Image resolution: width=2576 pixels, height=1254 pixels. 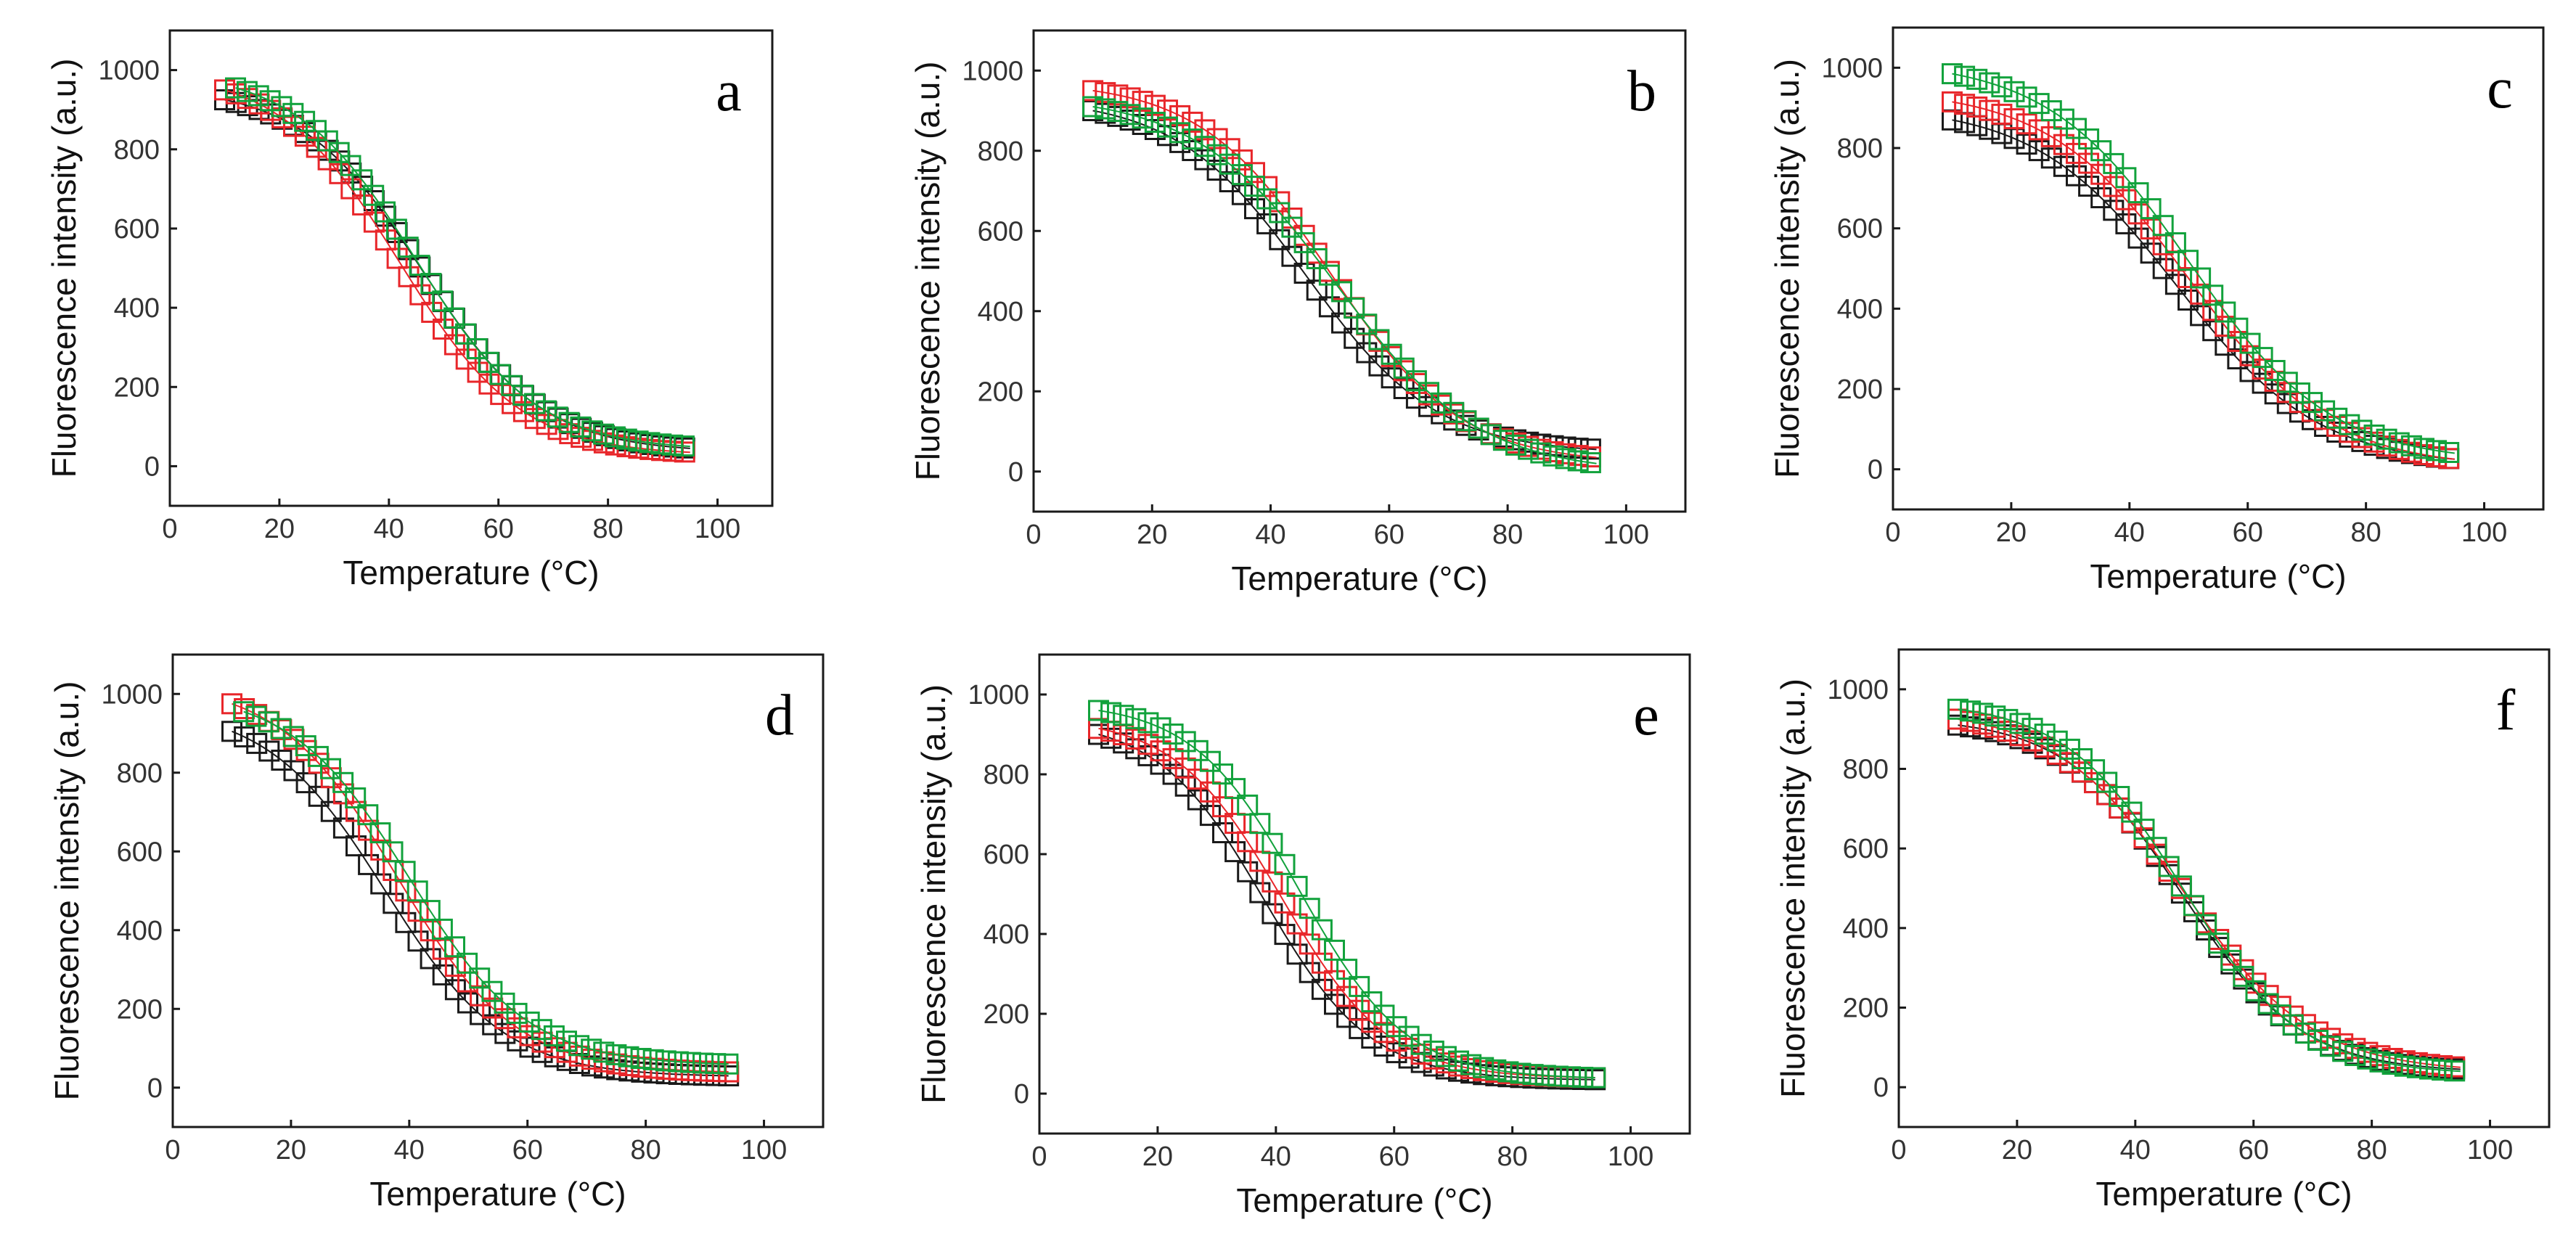 What do you see at coordinates (280, 529) in the screenshot?
I see `x-tick-label: 20` at bounding box center [280, 529].